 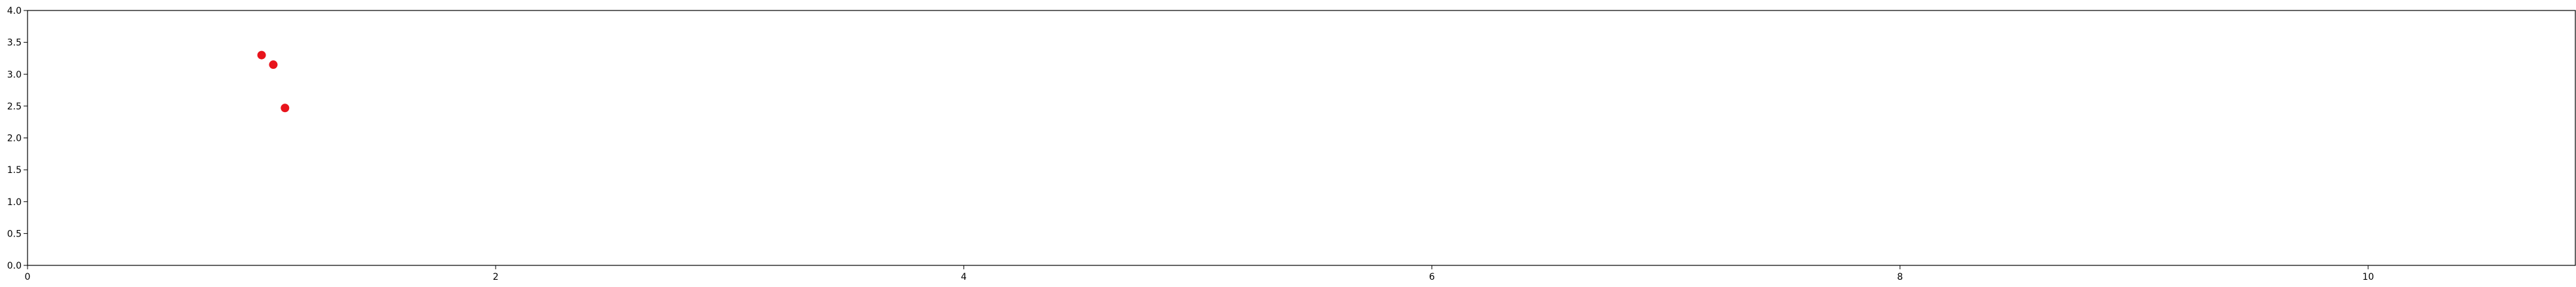 What do you see at coordinates (14, 170) in the screenshot?
I see `y-tick-label: 1.5` at bounding box center [14, 170].